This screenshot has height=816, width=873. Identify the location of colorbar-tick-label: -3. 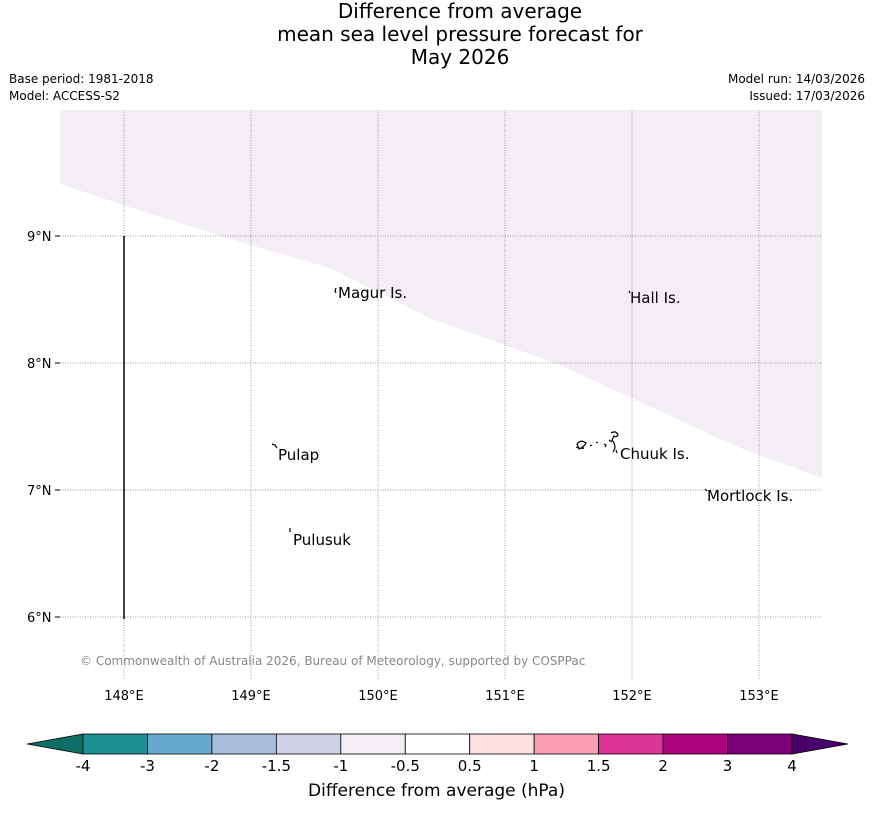
(147, 766).